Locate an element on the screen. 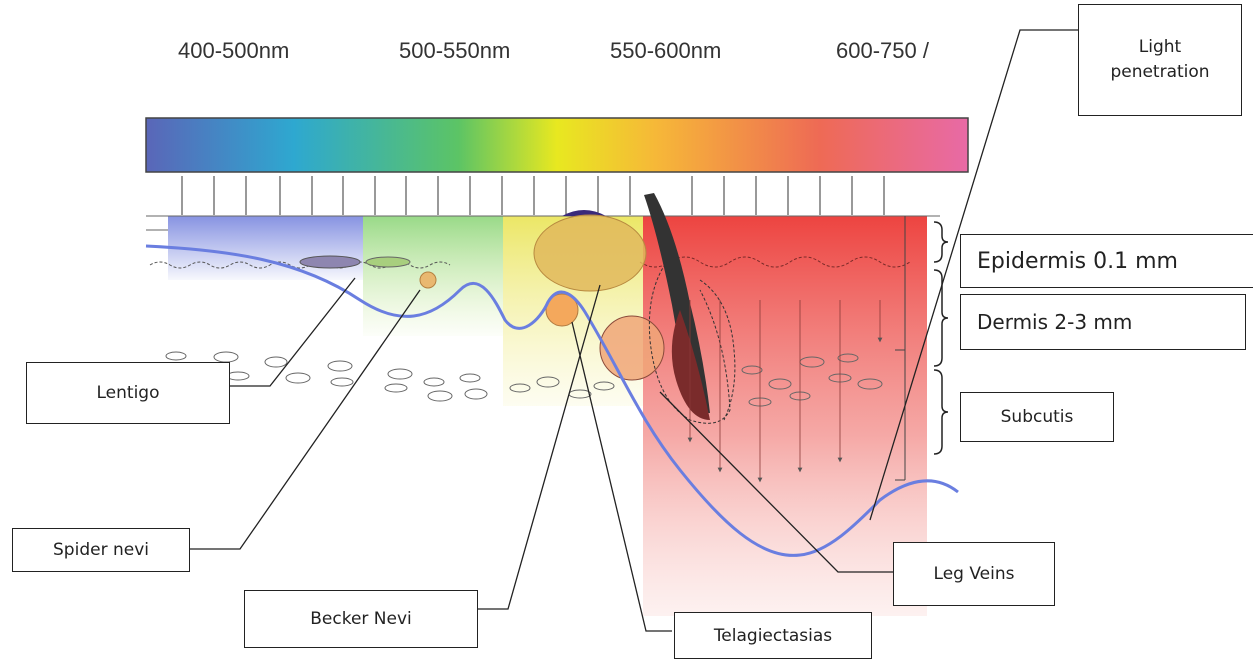 The width and height of the screenshot is (1253, 659). epidermis-text: Epidermis 0.1 mm is located at coordinates (1077, 261).